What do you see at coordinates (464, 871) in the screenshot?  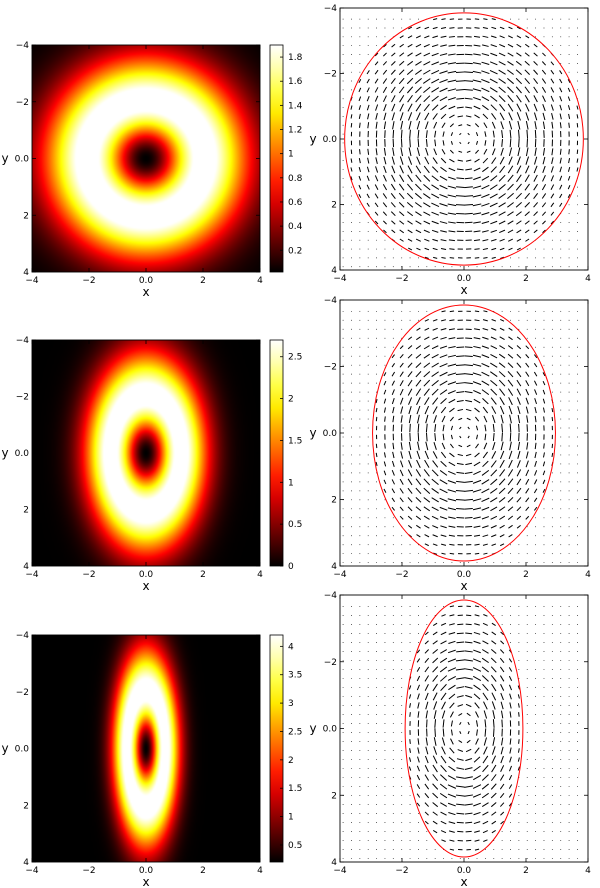 I see `x-tick-label: 0.0` at bounding box center [464, 871].